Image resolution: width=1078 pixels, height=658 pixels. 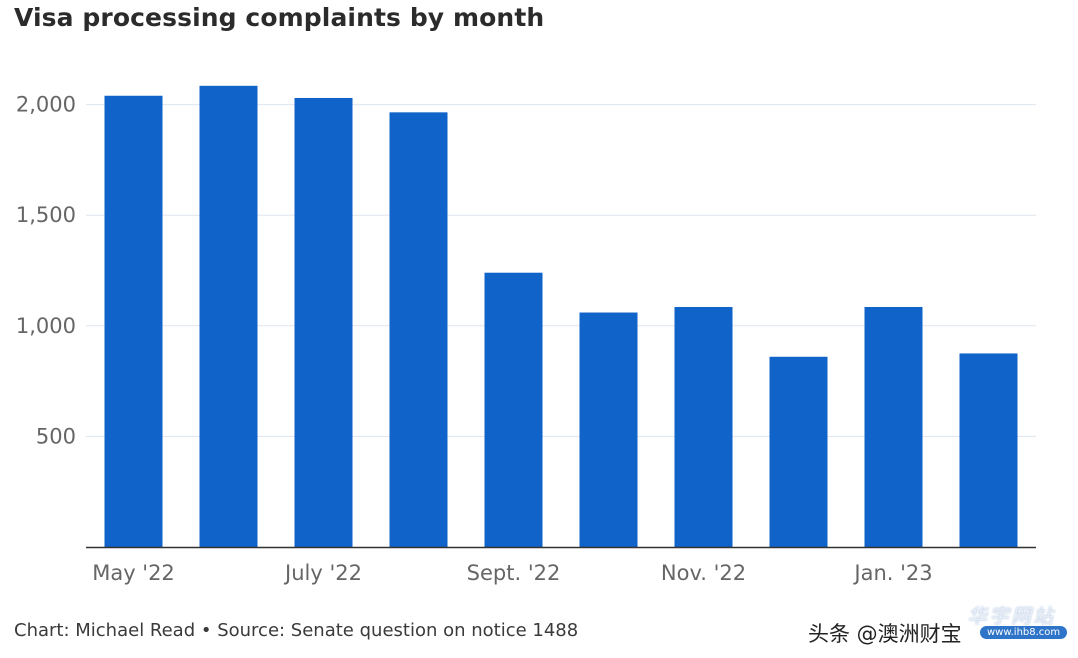 What do you see at coordinates (46, 326) in the screenshot?
I see `y-tick-label: 1,000` at bounding box center [46, 326].